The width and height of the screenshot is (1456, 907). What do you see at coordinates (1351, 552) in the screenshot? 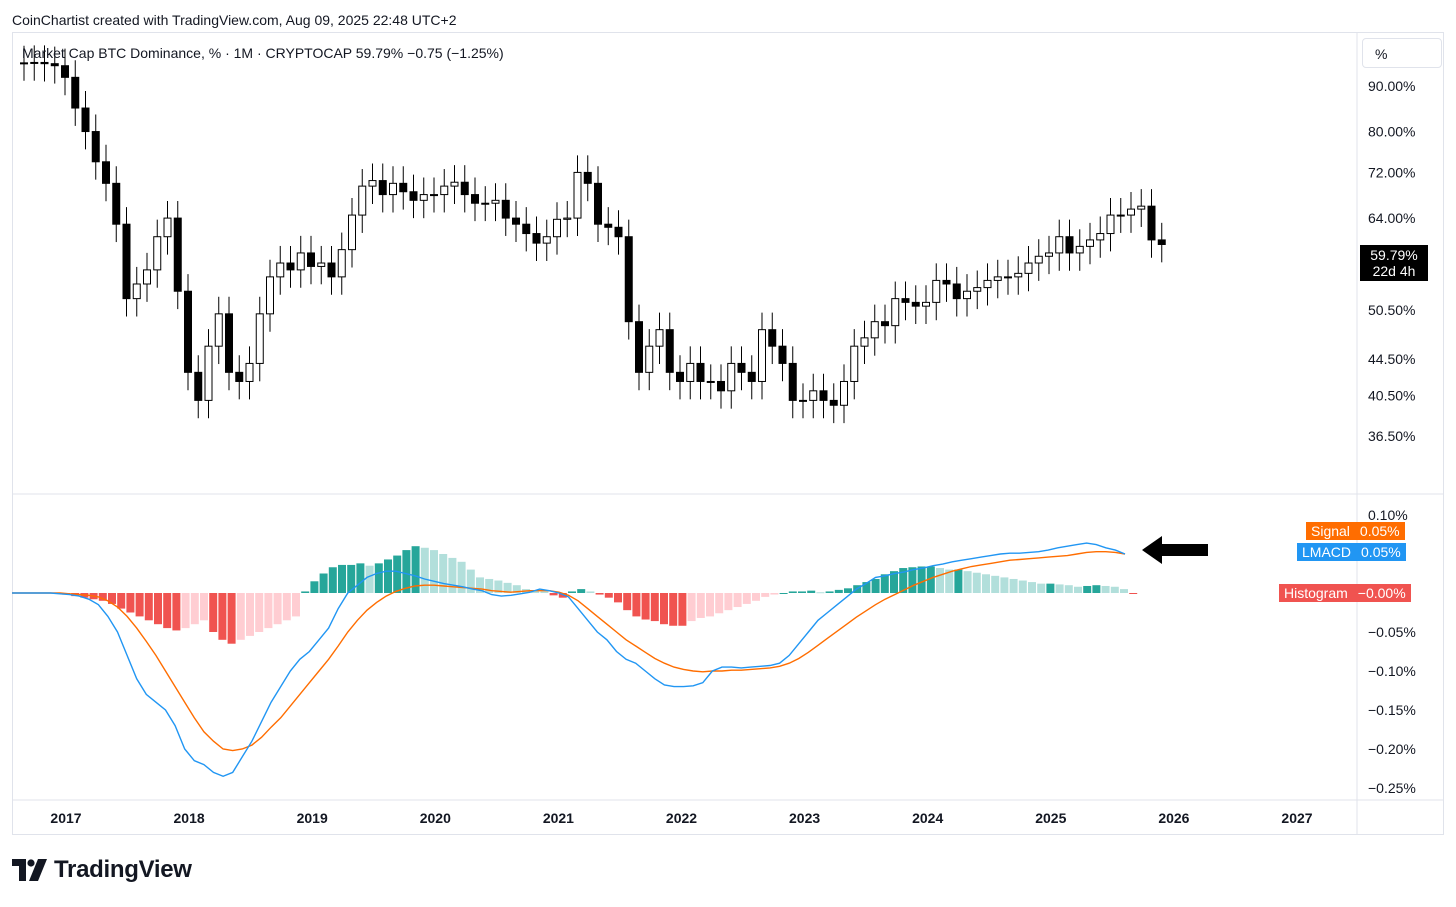
I see `lmacd-tag: LMACD 0.05%` at bounding box center [1351, 552].